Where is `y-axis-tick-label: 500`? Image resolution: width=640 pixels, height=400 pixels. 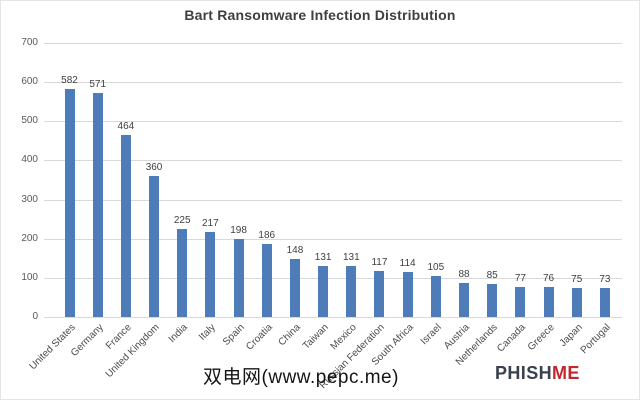 y-axis-tick-label: 500 is located at coordinates (29, 121).